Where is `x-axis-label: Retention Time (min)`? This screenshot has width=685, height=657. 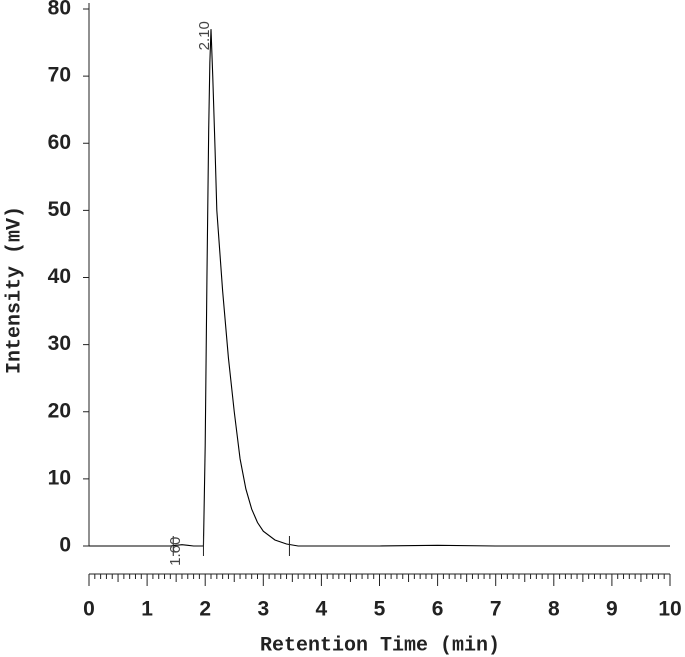 x-axis-label: Retention Time (min) is located at coordinates (380, 645).